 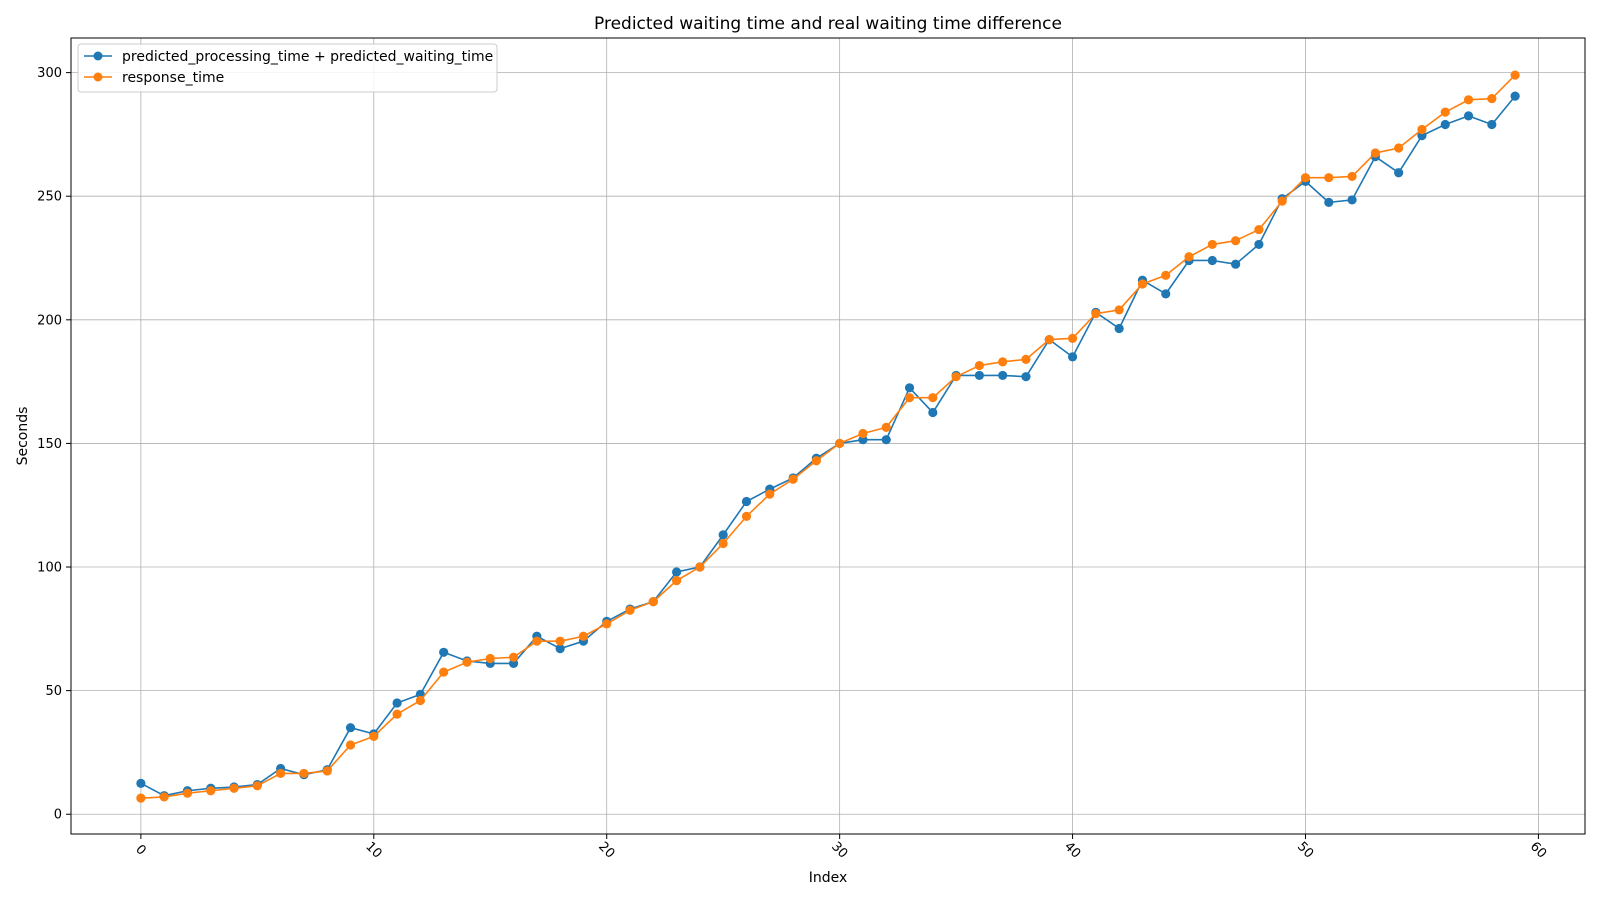 I want to click on legend-frame, so click(x=287, y=68).